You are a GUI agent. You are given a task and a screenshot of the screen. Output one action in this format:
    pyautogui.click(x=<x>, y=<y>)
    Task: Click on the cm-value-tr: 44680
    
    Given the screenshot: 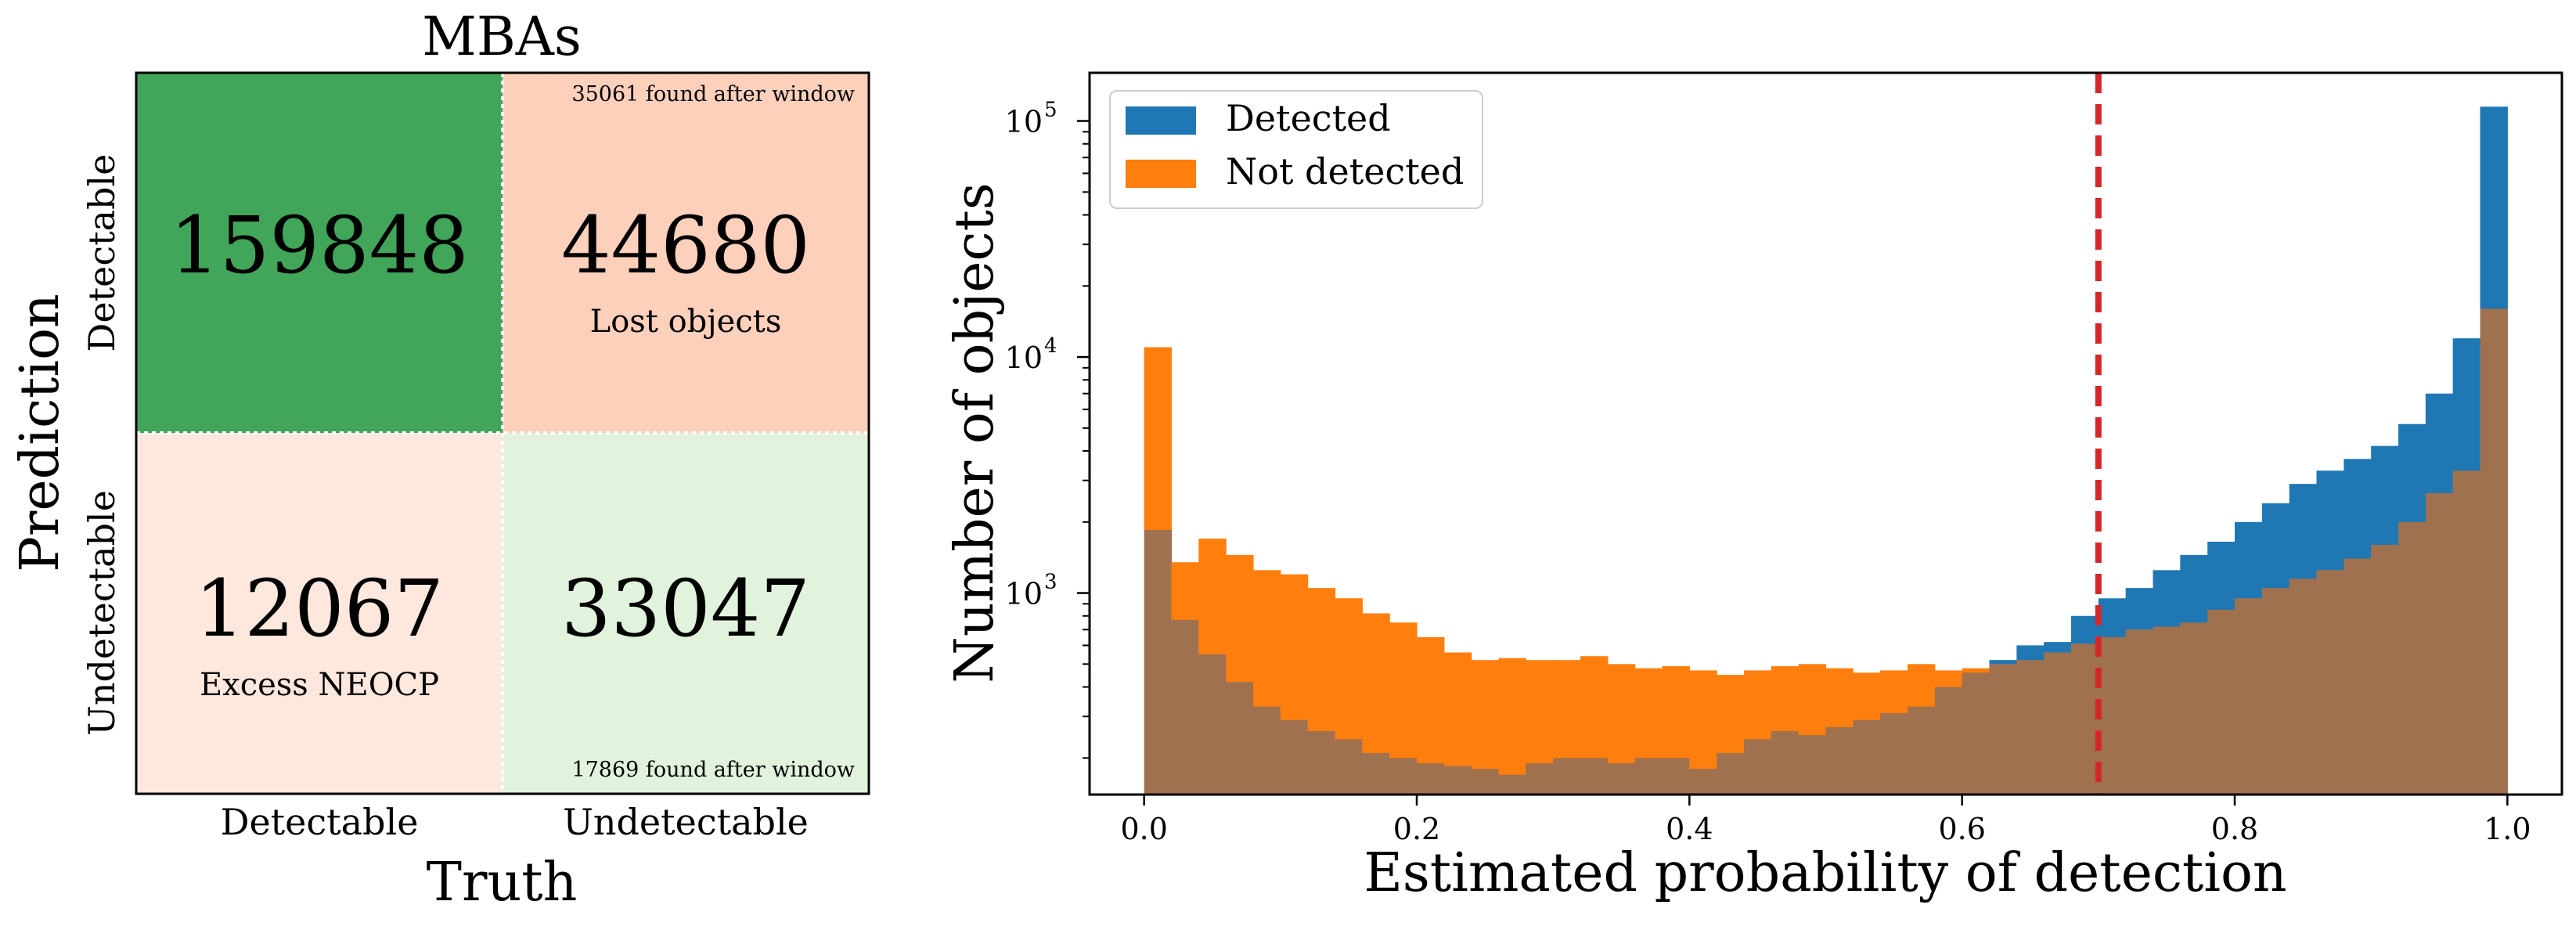 What is the action you would take?
    pyautogui.click(x=685, y=245)
    